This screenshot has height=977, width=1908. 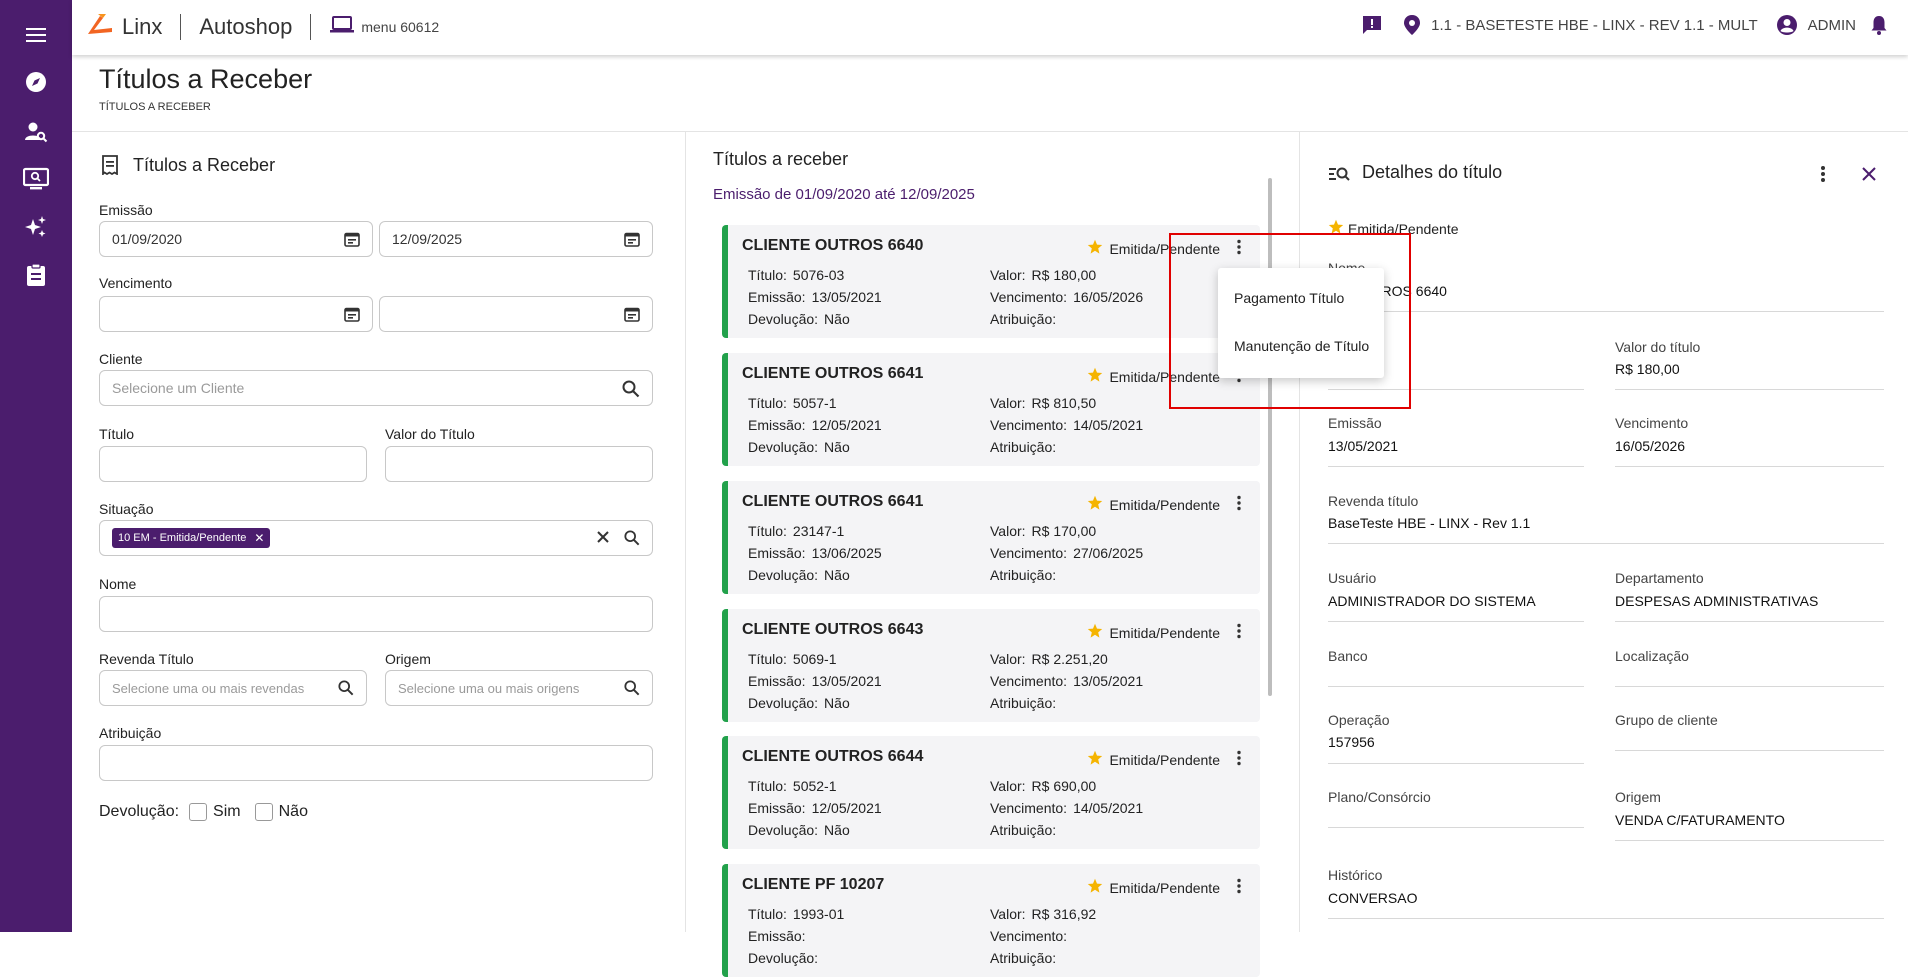 What do you see at coordinates (1363, 446) in the screenshot?
I see `detail-emissao-value: 13/05/2021` at bounding box center [1363, 446].